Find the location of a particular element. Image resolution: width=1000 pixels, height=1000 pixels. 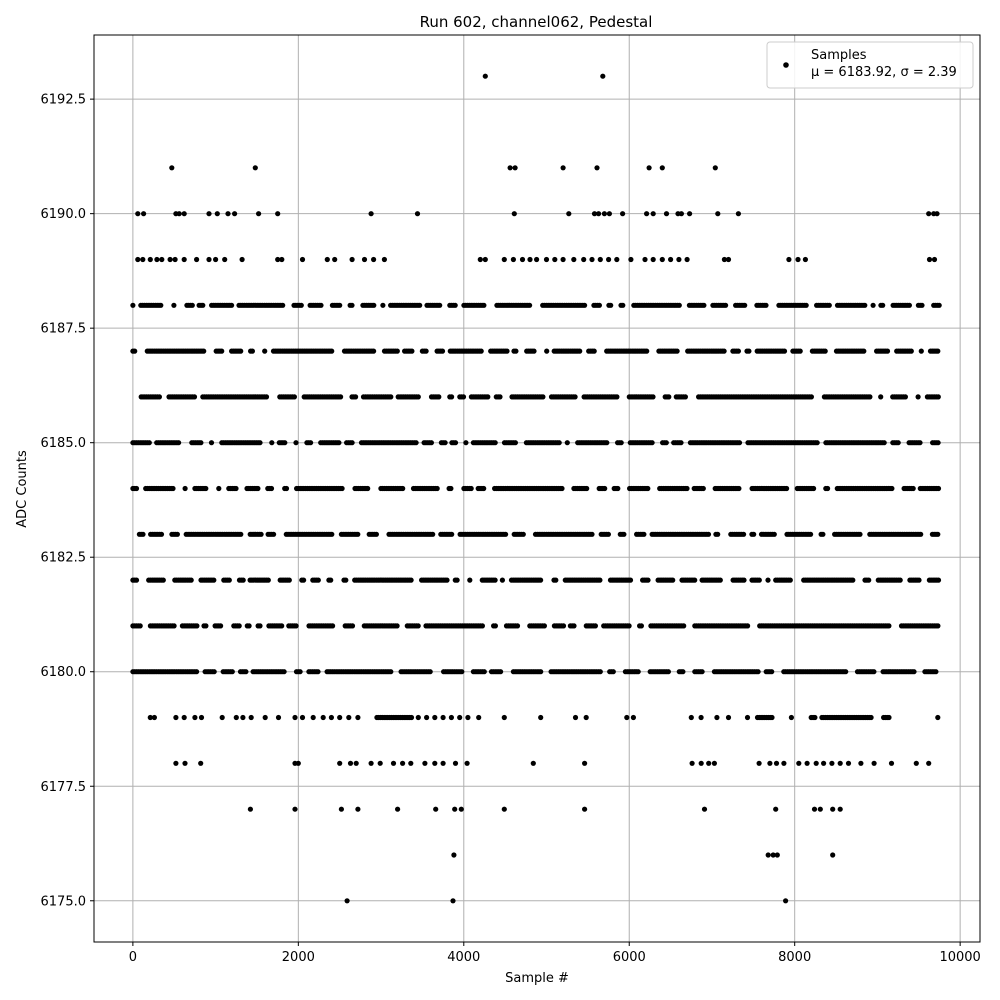

x-tick-label: 4000 is located at coordinates (463, 957).